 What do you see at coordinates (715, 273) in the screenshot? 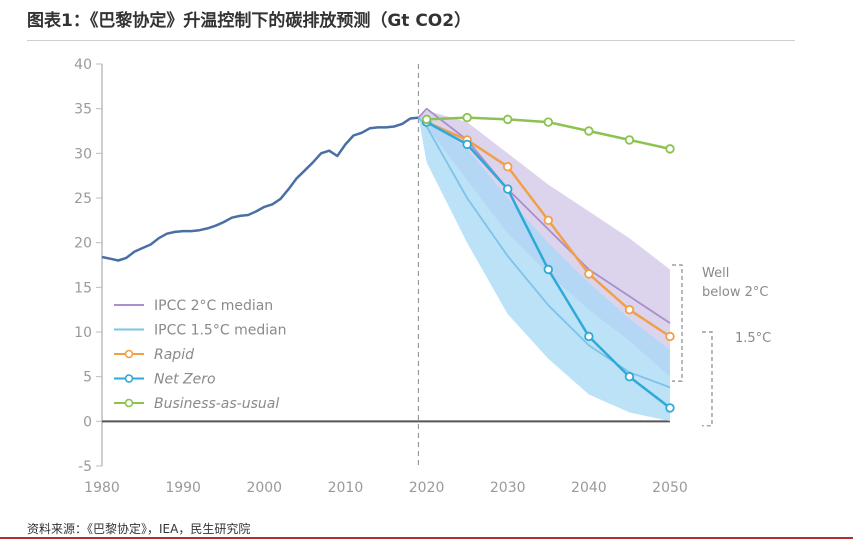
I see `annotation-well-1: Well` at bounding box center [715, 273].